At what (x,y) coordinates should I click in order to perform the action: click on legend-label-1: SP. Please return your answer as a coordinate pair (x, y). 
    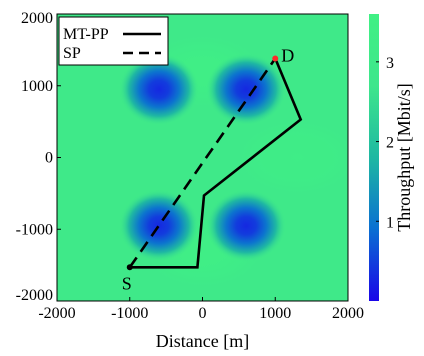
    Looking at the image, I should click on (72, 53).